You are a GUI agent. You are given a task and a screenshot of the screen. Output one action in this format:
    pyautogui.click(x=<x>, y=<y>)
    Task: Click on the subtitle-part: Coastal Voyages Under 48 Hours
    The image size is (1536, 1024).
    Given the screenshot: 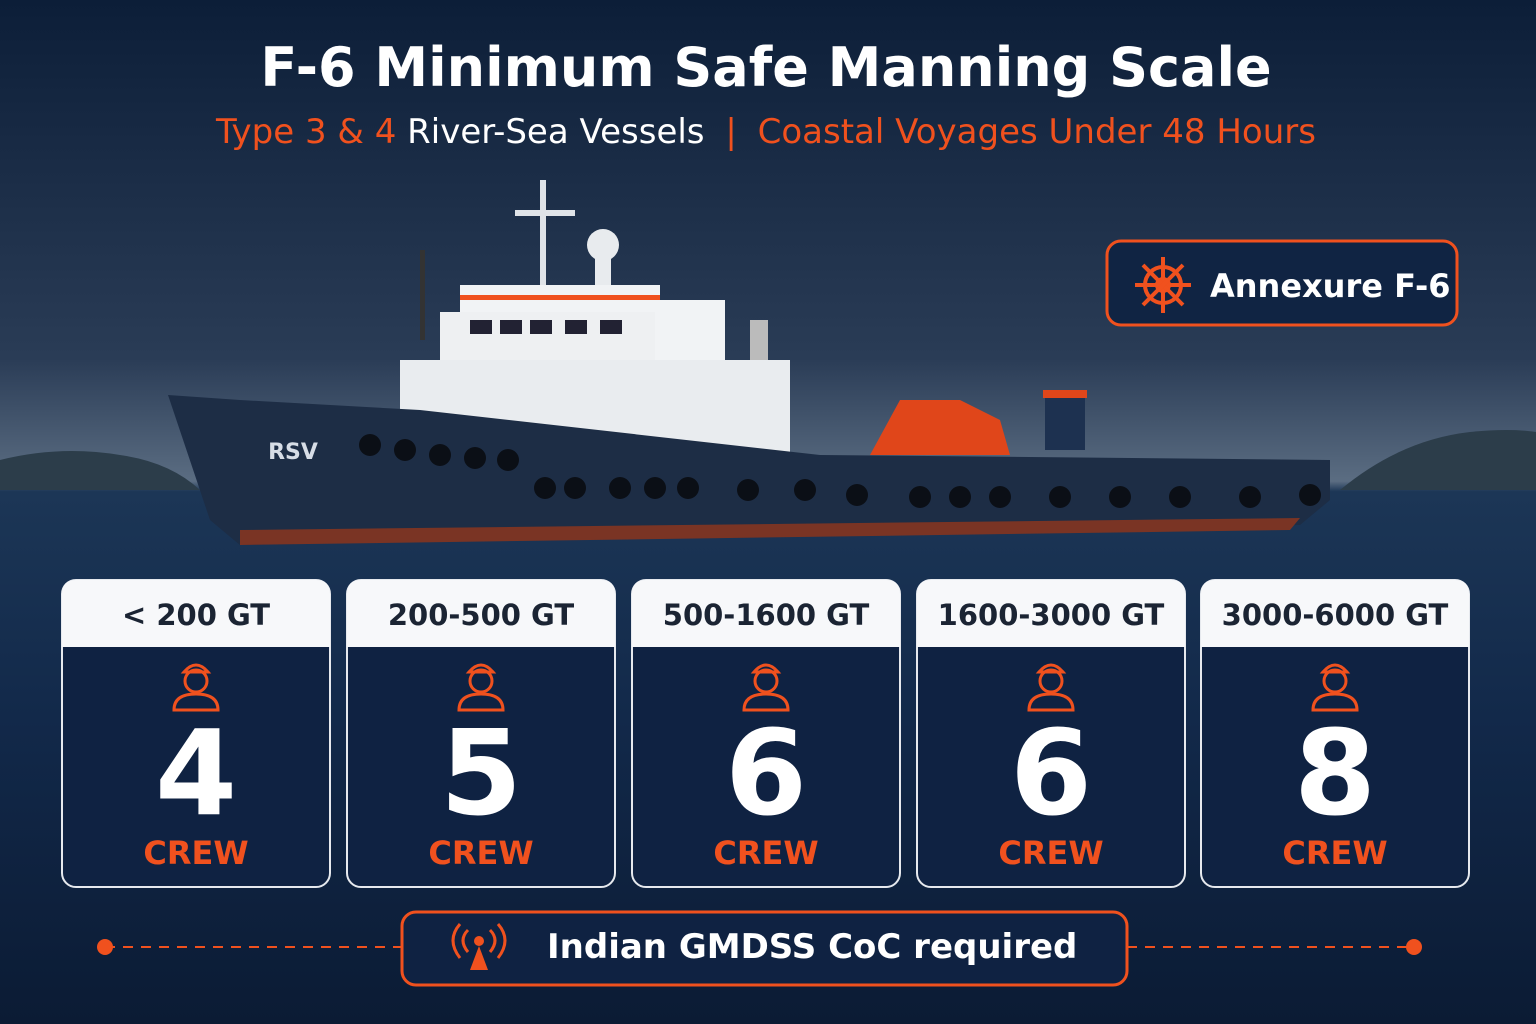 What is the action you would take?
    pyautogui.click(x=1037, y=132)
    